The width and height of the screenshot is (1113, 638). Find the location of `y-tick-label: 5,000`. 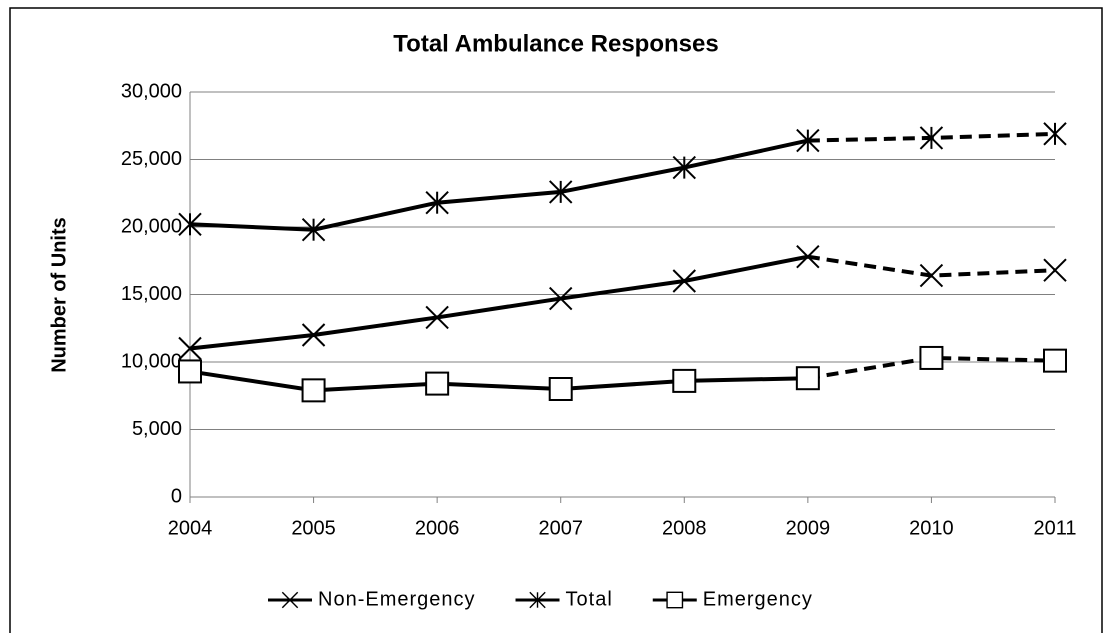

y-tick-label: 5,000 is located at coordinates (157, 429).